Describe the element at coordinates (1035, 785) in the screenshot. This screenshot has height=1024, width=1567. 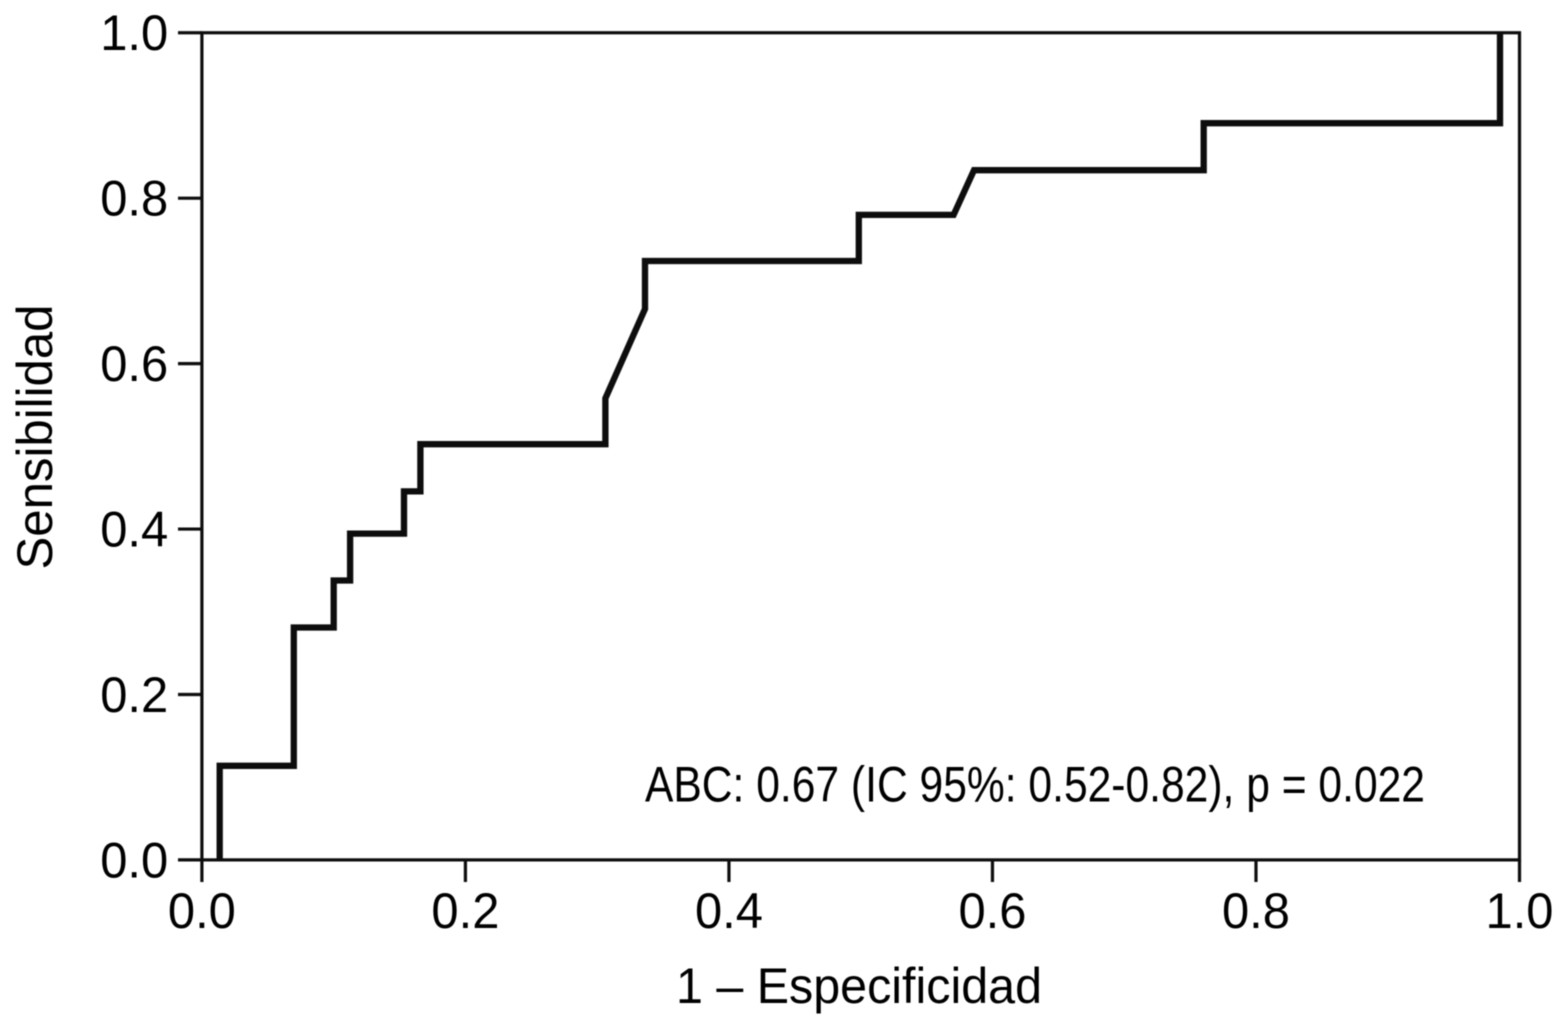
I see `svg-text:ABC: 0.67 (IC 95%: 0.52-0.82),: ABC: 0.67 (IC 95%: 0.52-0.82), p = 0.022` at that location.